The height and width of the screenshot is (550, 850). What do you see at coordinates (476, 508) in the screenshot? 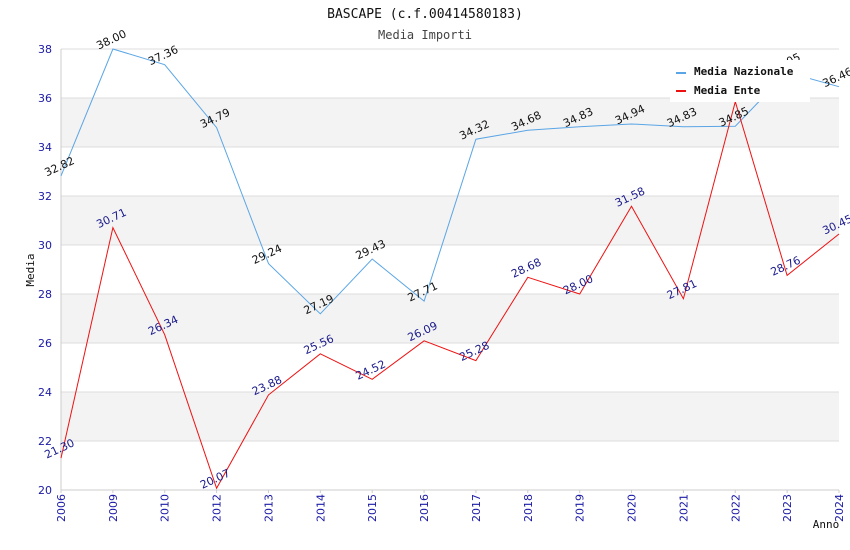
I see `x-tick-label: 2017` at bounding box center [476, 508].